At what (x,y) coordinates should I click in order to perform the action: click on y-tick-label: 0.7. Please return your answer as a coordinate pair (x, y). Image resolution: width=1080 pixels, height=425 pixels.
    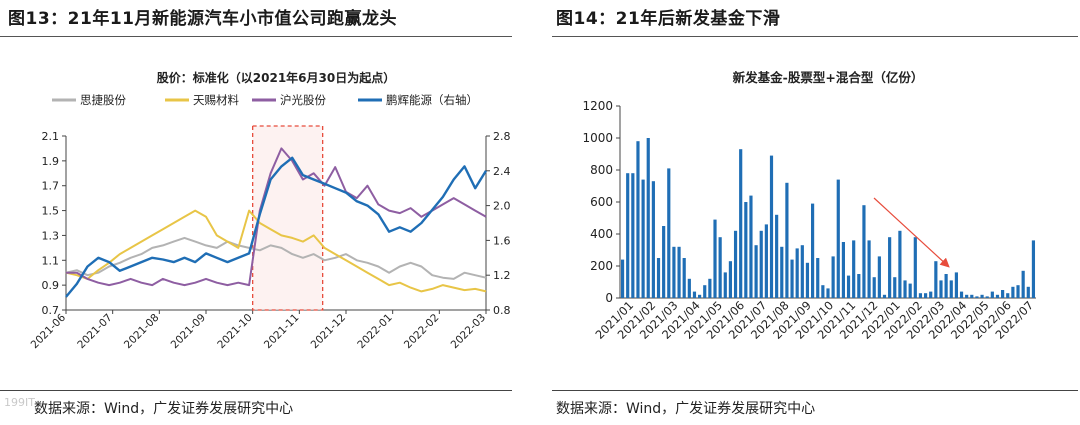
    Looking at the image, I should click on (51, 310).